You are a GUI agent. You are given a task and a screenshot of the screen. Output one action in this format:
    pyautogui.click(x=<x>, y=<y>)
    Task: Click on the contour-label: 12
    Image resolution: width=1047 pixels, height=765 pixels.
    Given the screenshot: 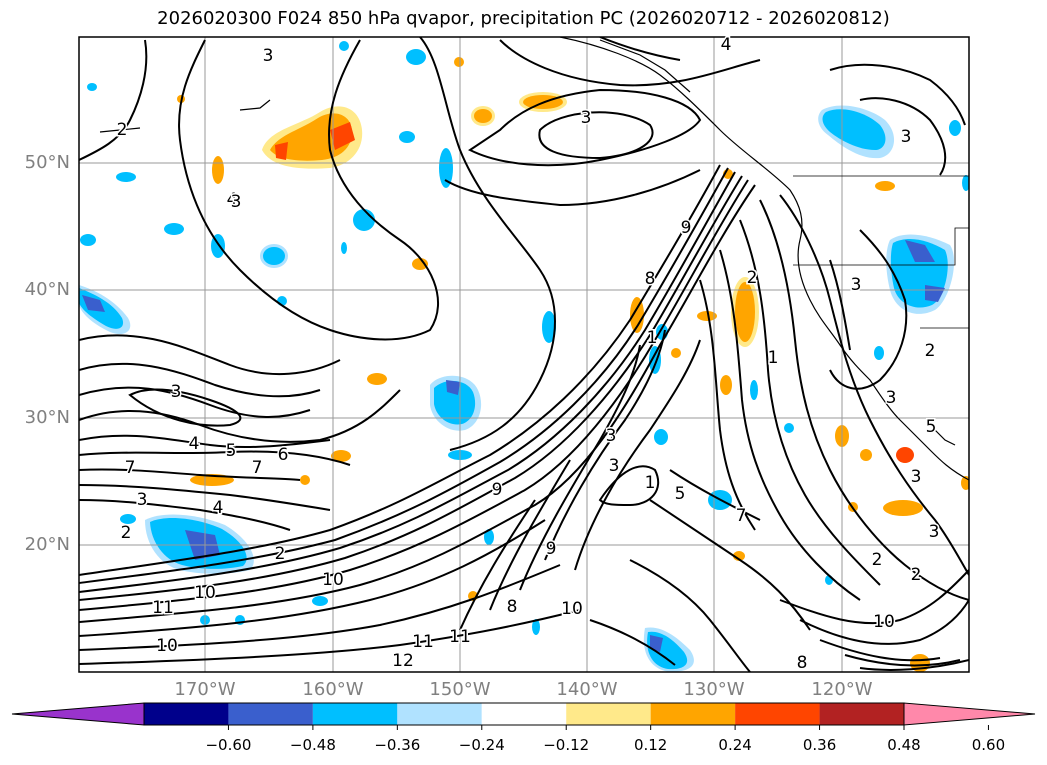 What is the action you would take?
    pyautogui.click(x=403, y=661)
    